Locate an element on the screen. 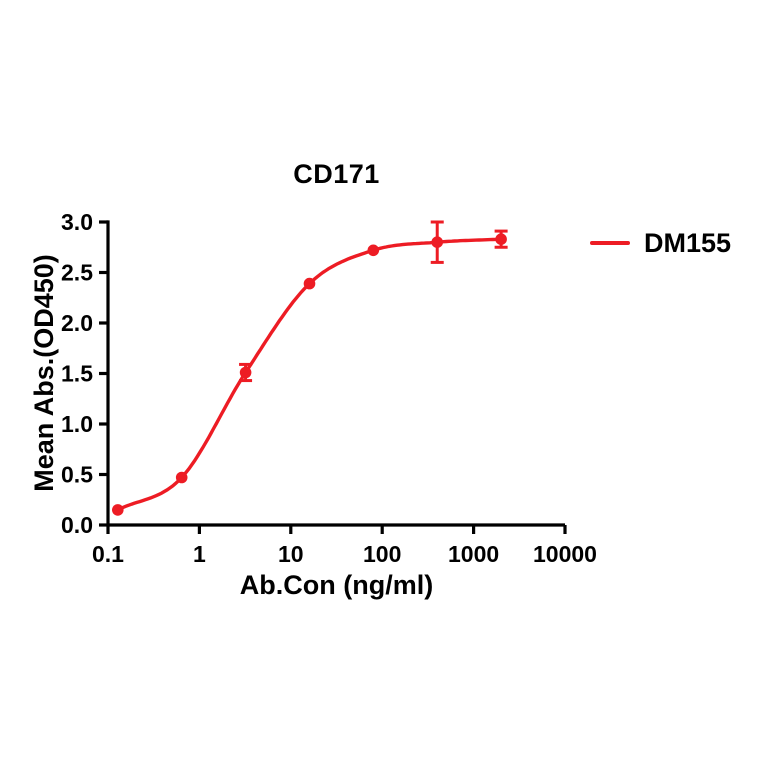 This screenshot has height=764, width=764. x-tick-label: 100 is located at coordinates (382, 554).